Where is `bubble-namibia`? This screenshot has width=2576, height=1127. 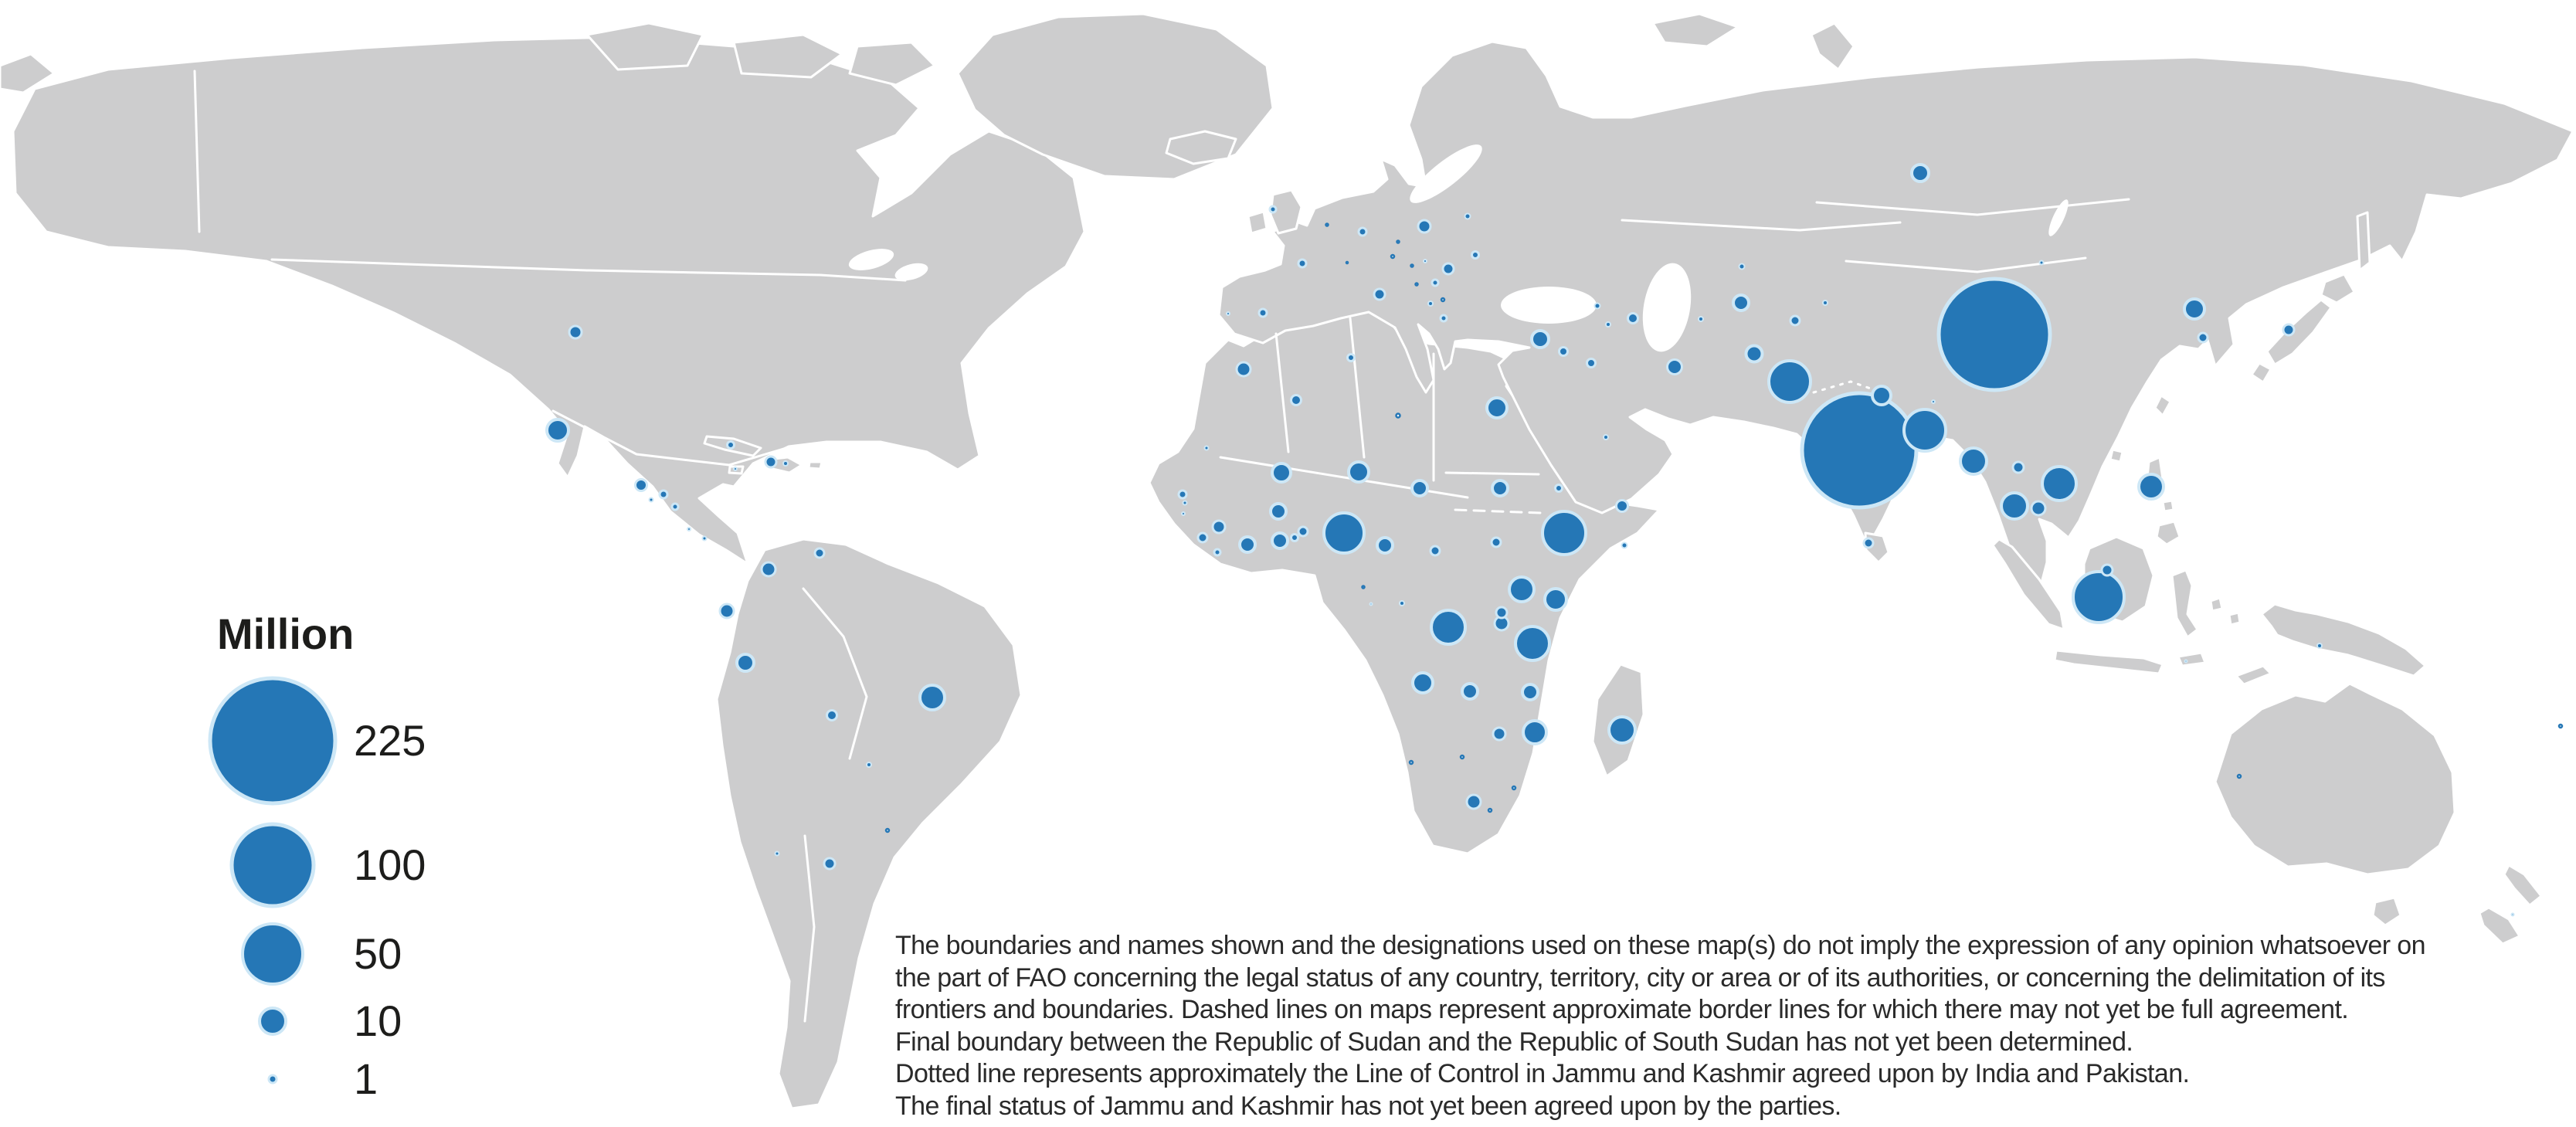
bubble-namibia is located at coordinates (1411, 762).